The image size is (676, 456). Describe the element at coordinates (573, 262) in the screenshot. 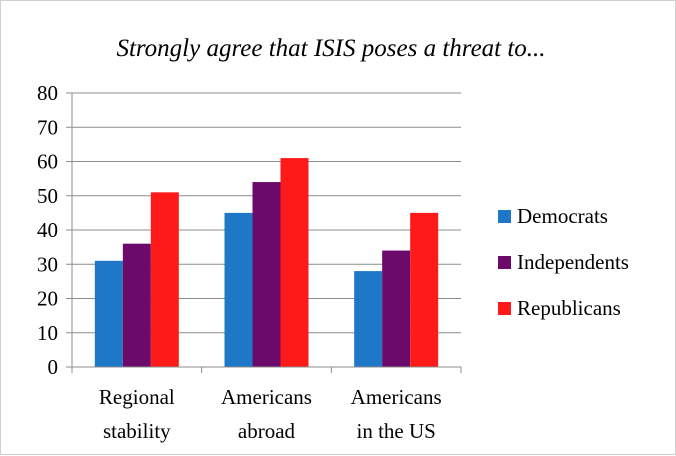

I see `legend-label-independents: Independents` at that location.